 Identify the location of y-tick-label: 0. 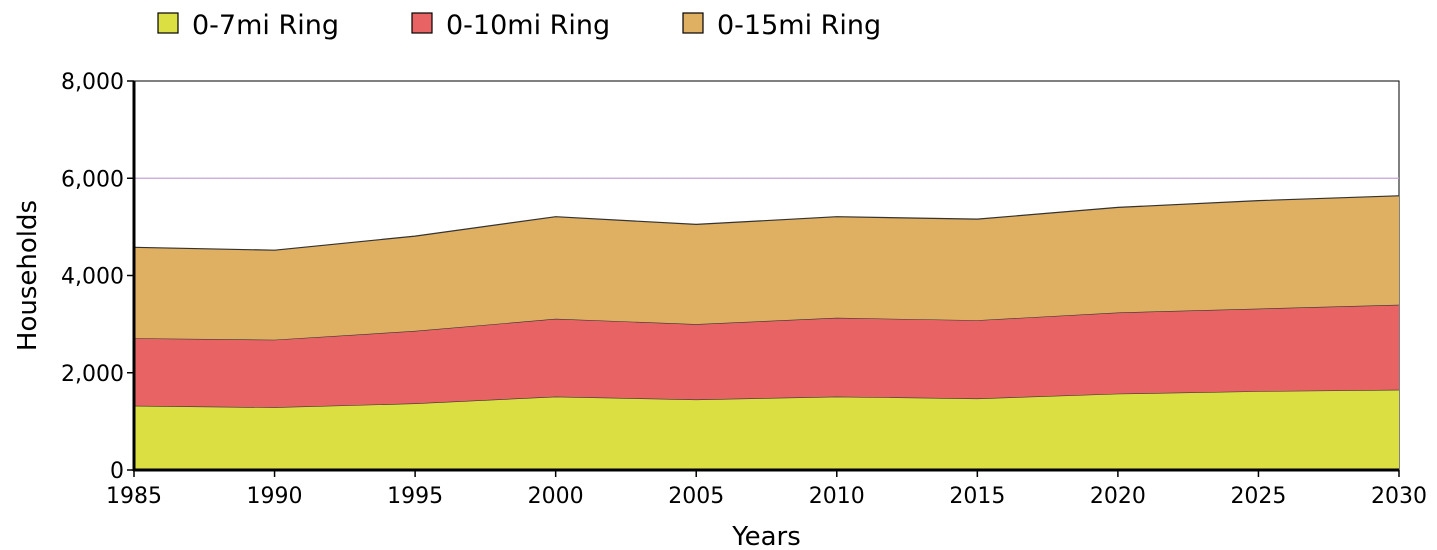
(117, 471).